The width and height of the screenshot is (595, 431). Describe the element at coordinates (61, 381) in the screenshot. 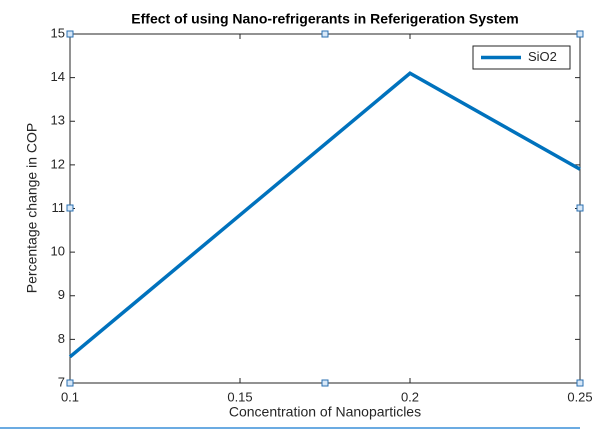

I see `y-tick-label: 7` at that location.